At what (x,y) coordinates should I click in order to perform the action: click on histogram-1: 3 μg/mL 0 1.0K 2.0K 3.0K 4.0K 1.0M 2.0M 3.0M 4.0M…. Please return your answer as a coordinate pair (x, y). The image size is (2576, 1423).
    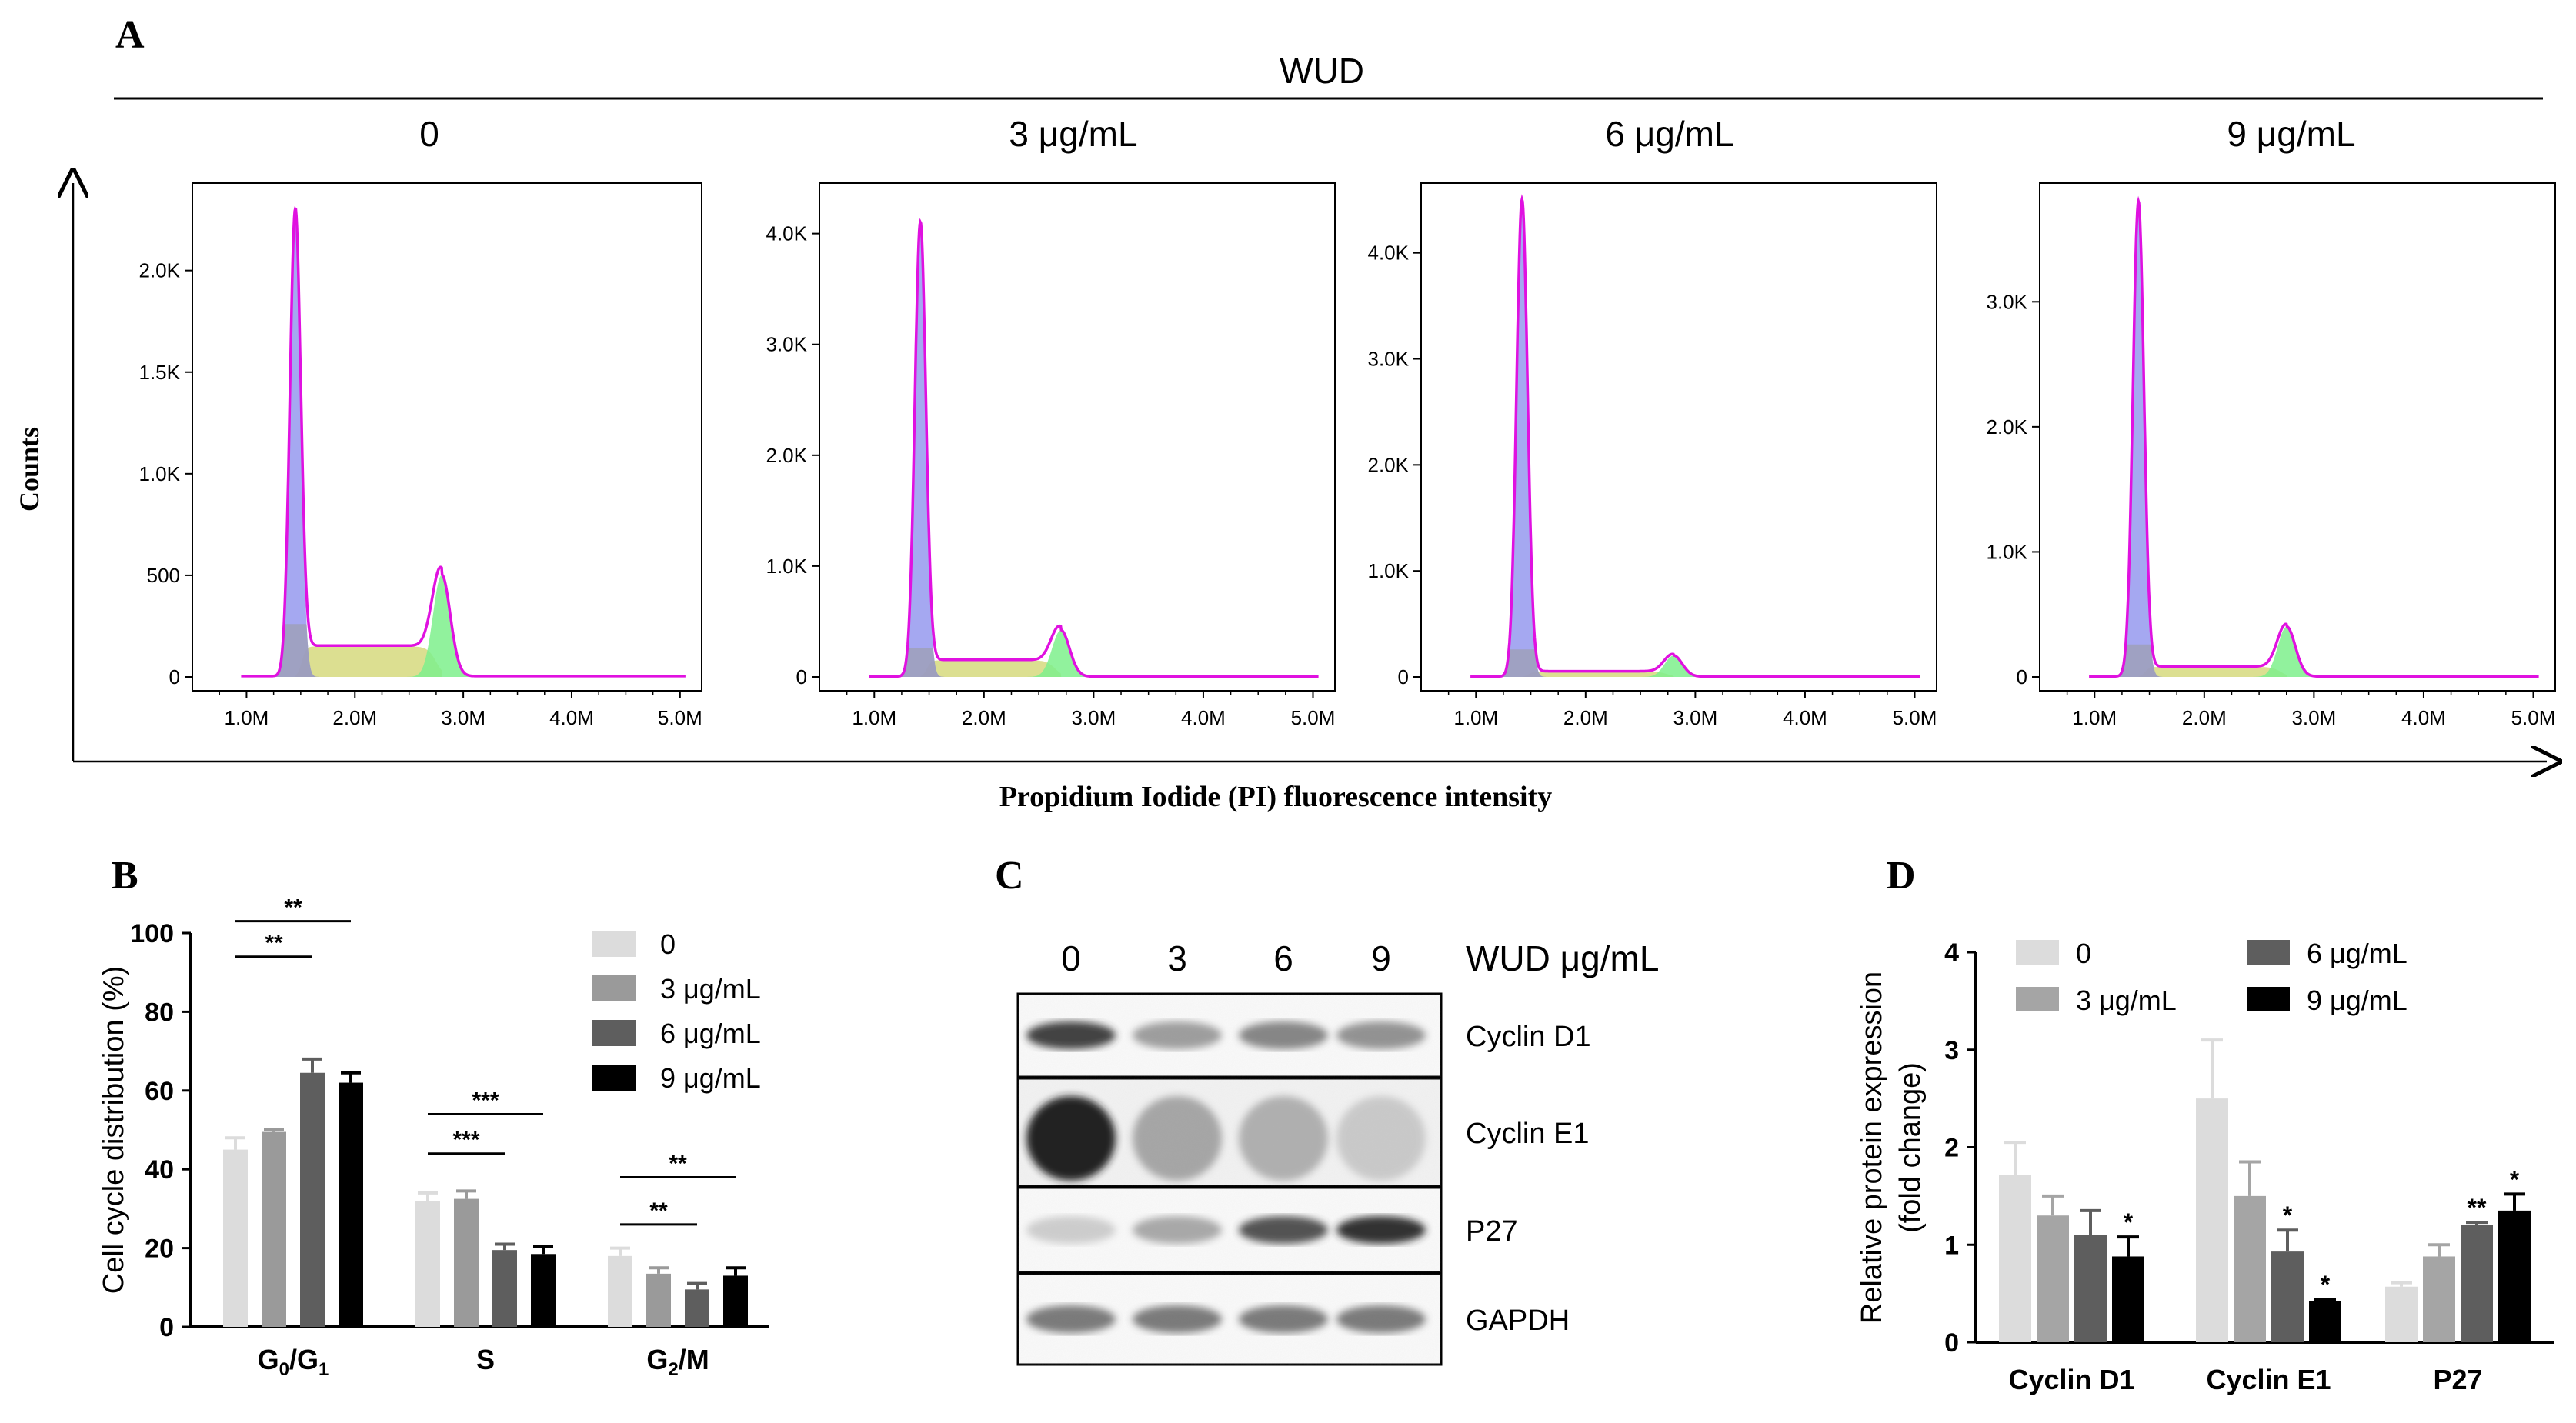
    Looking at the image, I should click on (1051, 421).